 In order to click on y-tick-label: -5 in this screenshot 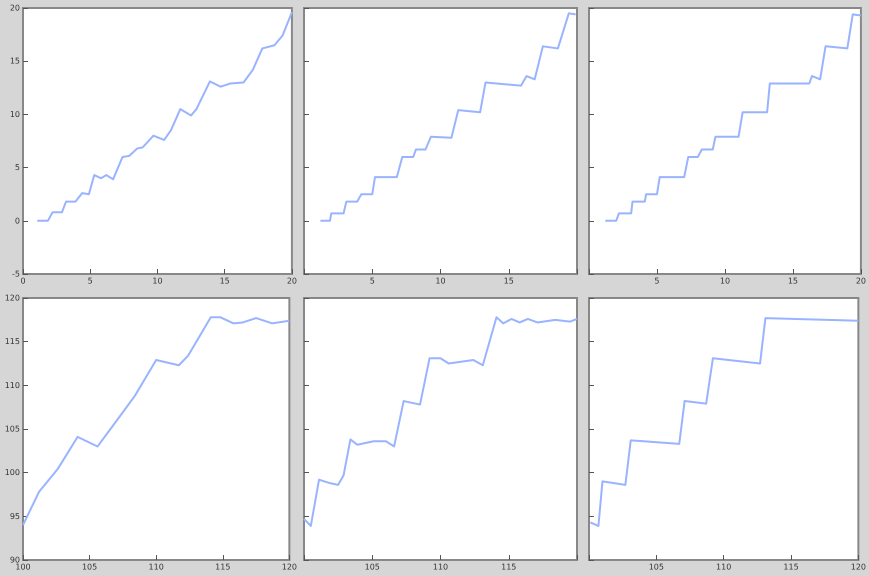, I will do `click(16, 274)`.